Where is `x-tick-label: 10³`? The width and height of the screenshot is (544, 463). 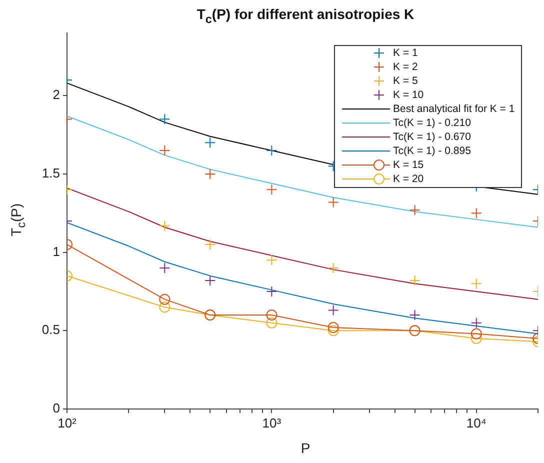
x-tick-label: 10³ is located at coordinates (272, 422).